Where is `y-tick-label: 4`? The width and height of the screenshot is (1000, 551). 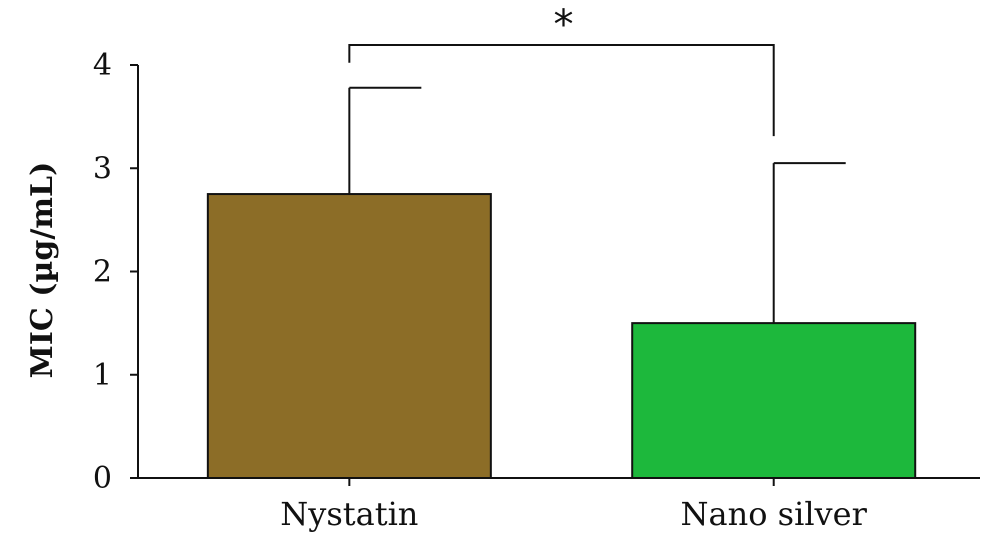
y-tick-label: 4 is located at coordinates (102, 65).